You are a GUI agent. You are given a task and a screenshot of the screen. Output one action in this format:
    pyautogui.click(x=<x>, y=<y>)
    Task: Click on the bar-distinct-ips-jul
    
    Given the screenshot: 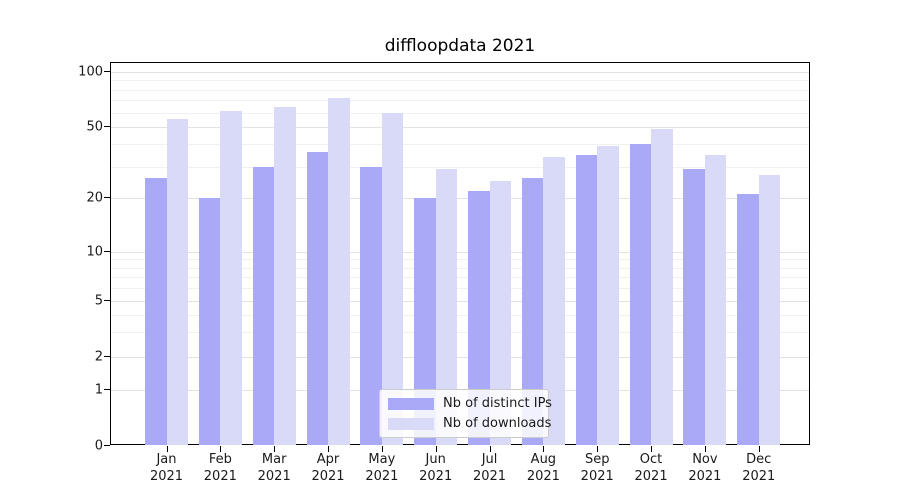 What is the action you would take?
    pyautogui.click(x=479, y=317)
    